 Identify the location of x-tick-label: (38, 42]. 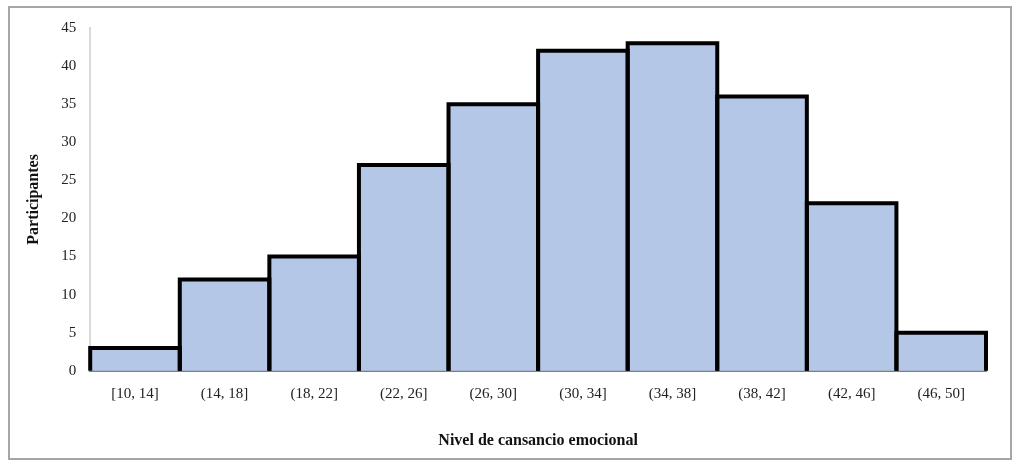
(762, 393).